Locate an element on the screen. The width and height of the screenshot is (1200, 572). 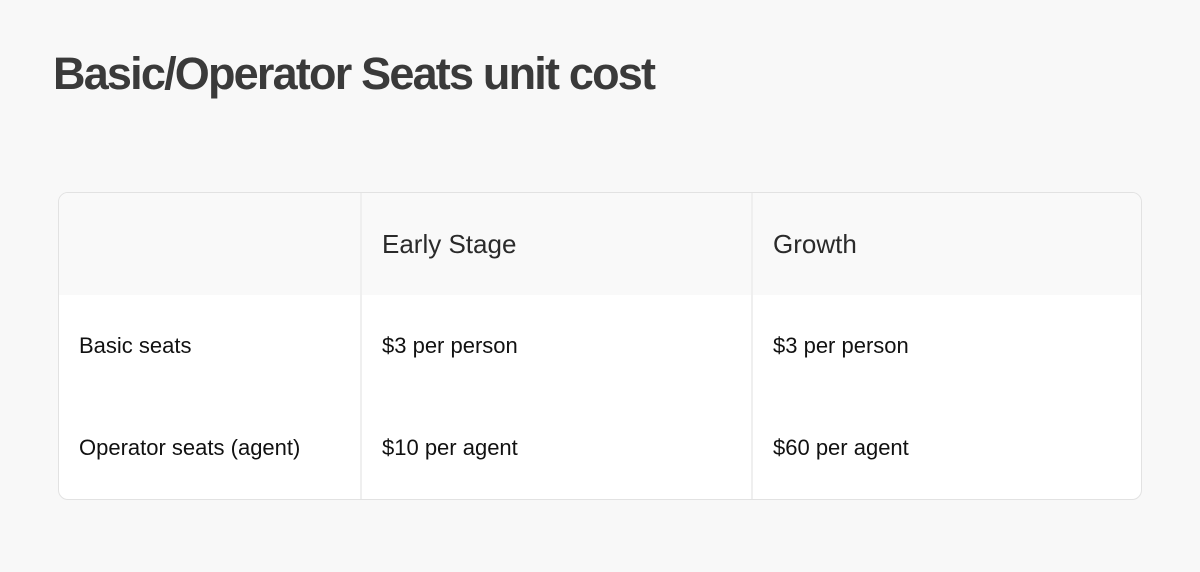
cell-early-stage: $10 per agent is located at coordinates (555, 448).